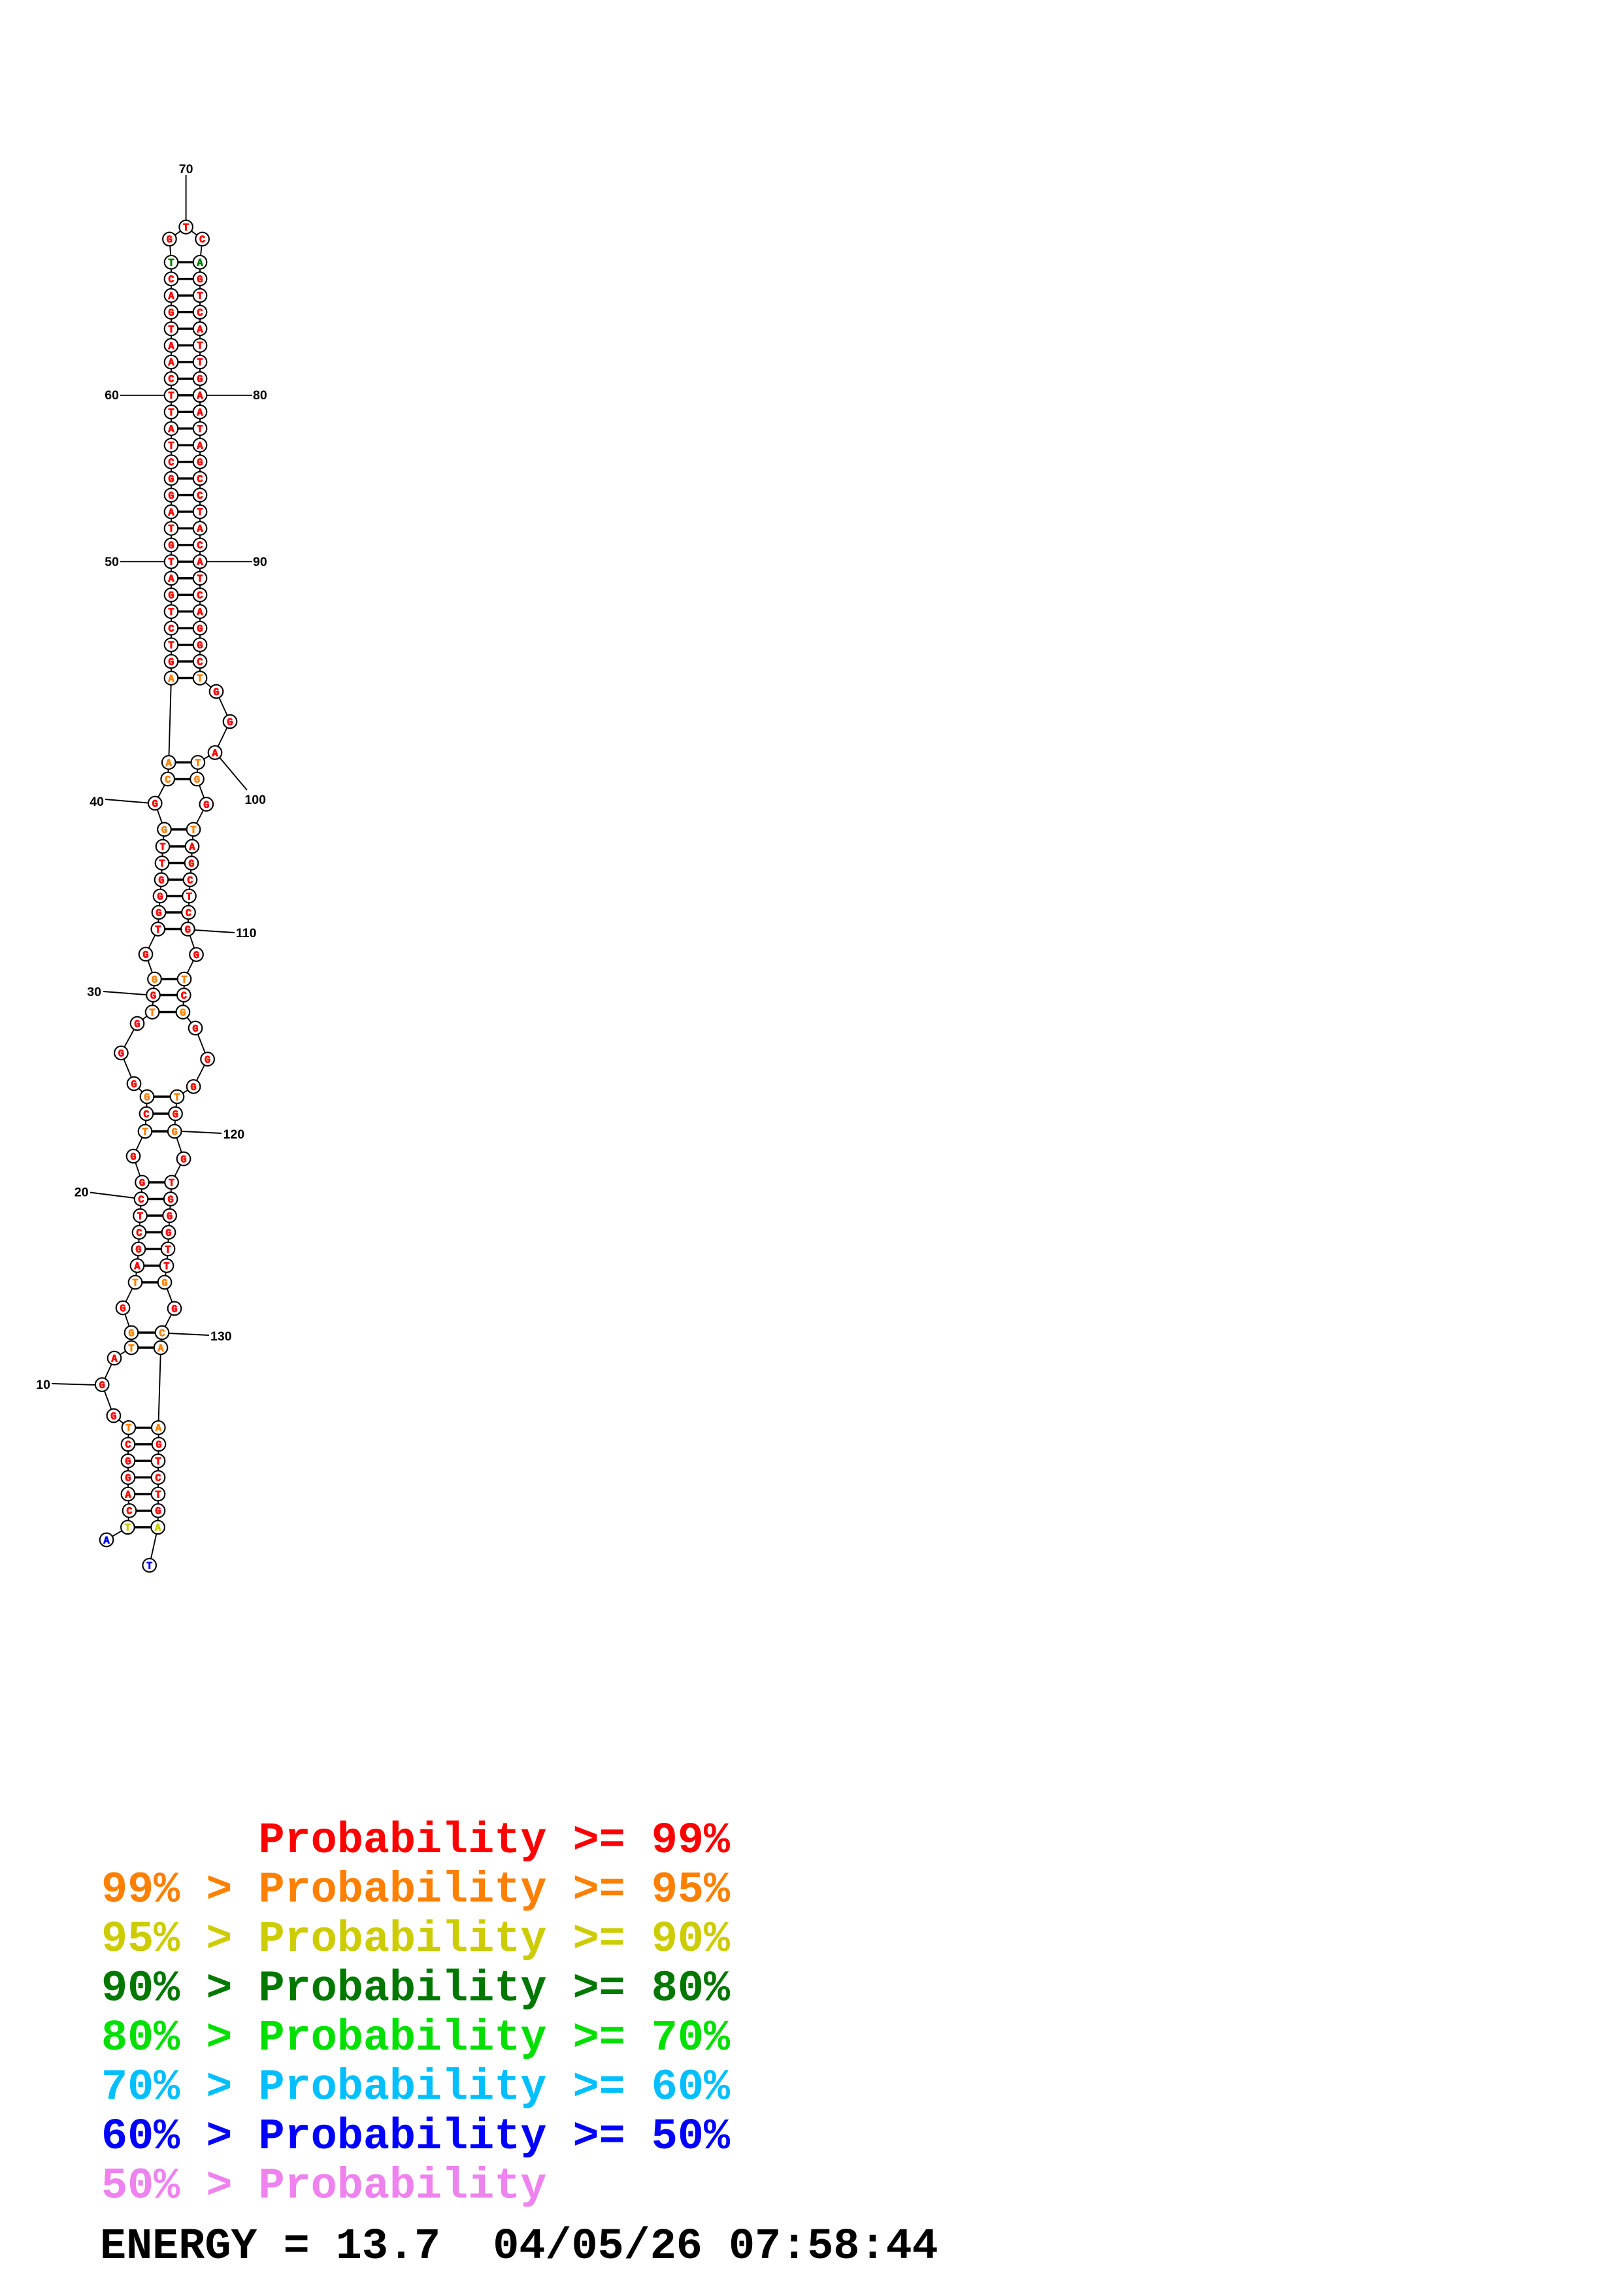 This screenshot has height=2296, width=1620. I want to click on svg-text: Probability >= 99%, so click(494, 1841).